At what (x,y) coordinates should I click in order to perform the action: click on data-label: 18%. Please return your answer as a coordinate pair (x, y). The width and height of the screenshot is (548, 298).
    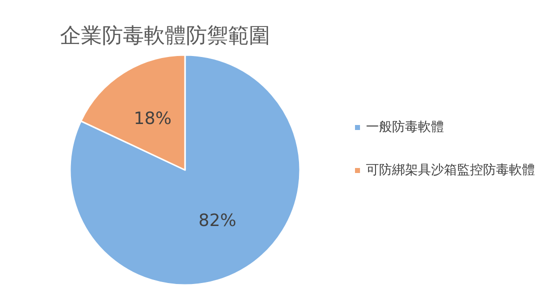
    Looking at the image, I should click on (153, 118).